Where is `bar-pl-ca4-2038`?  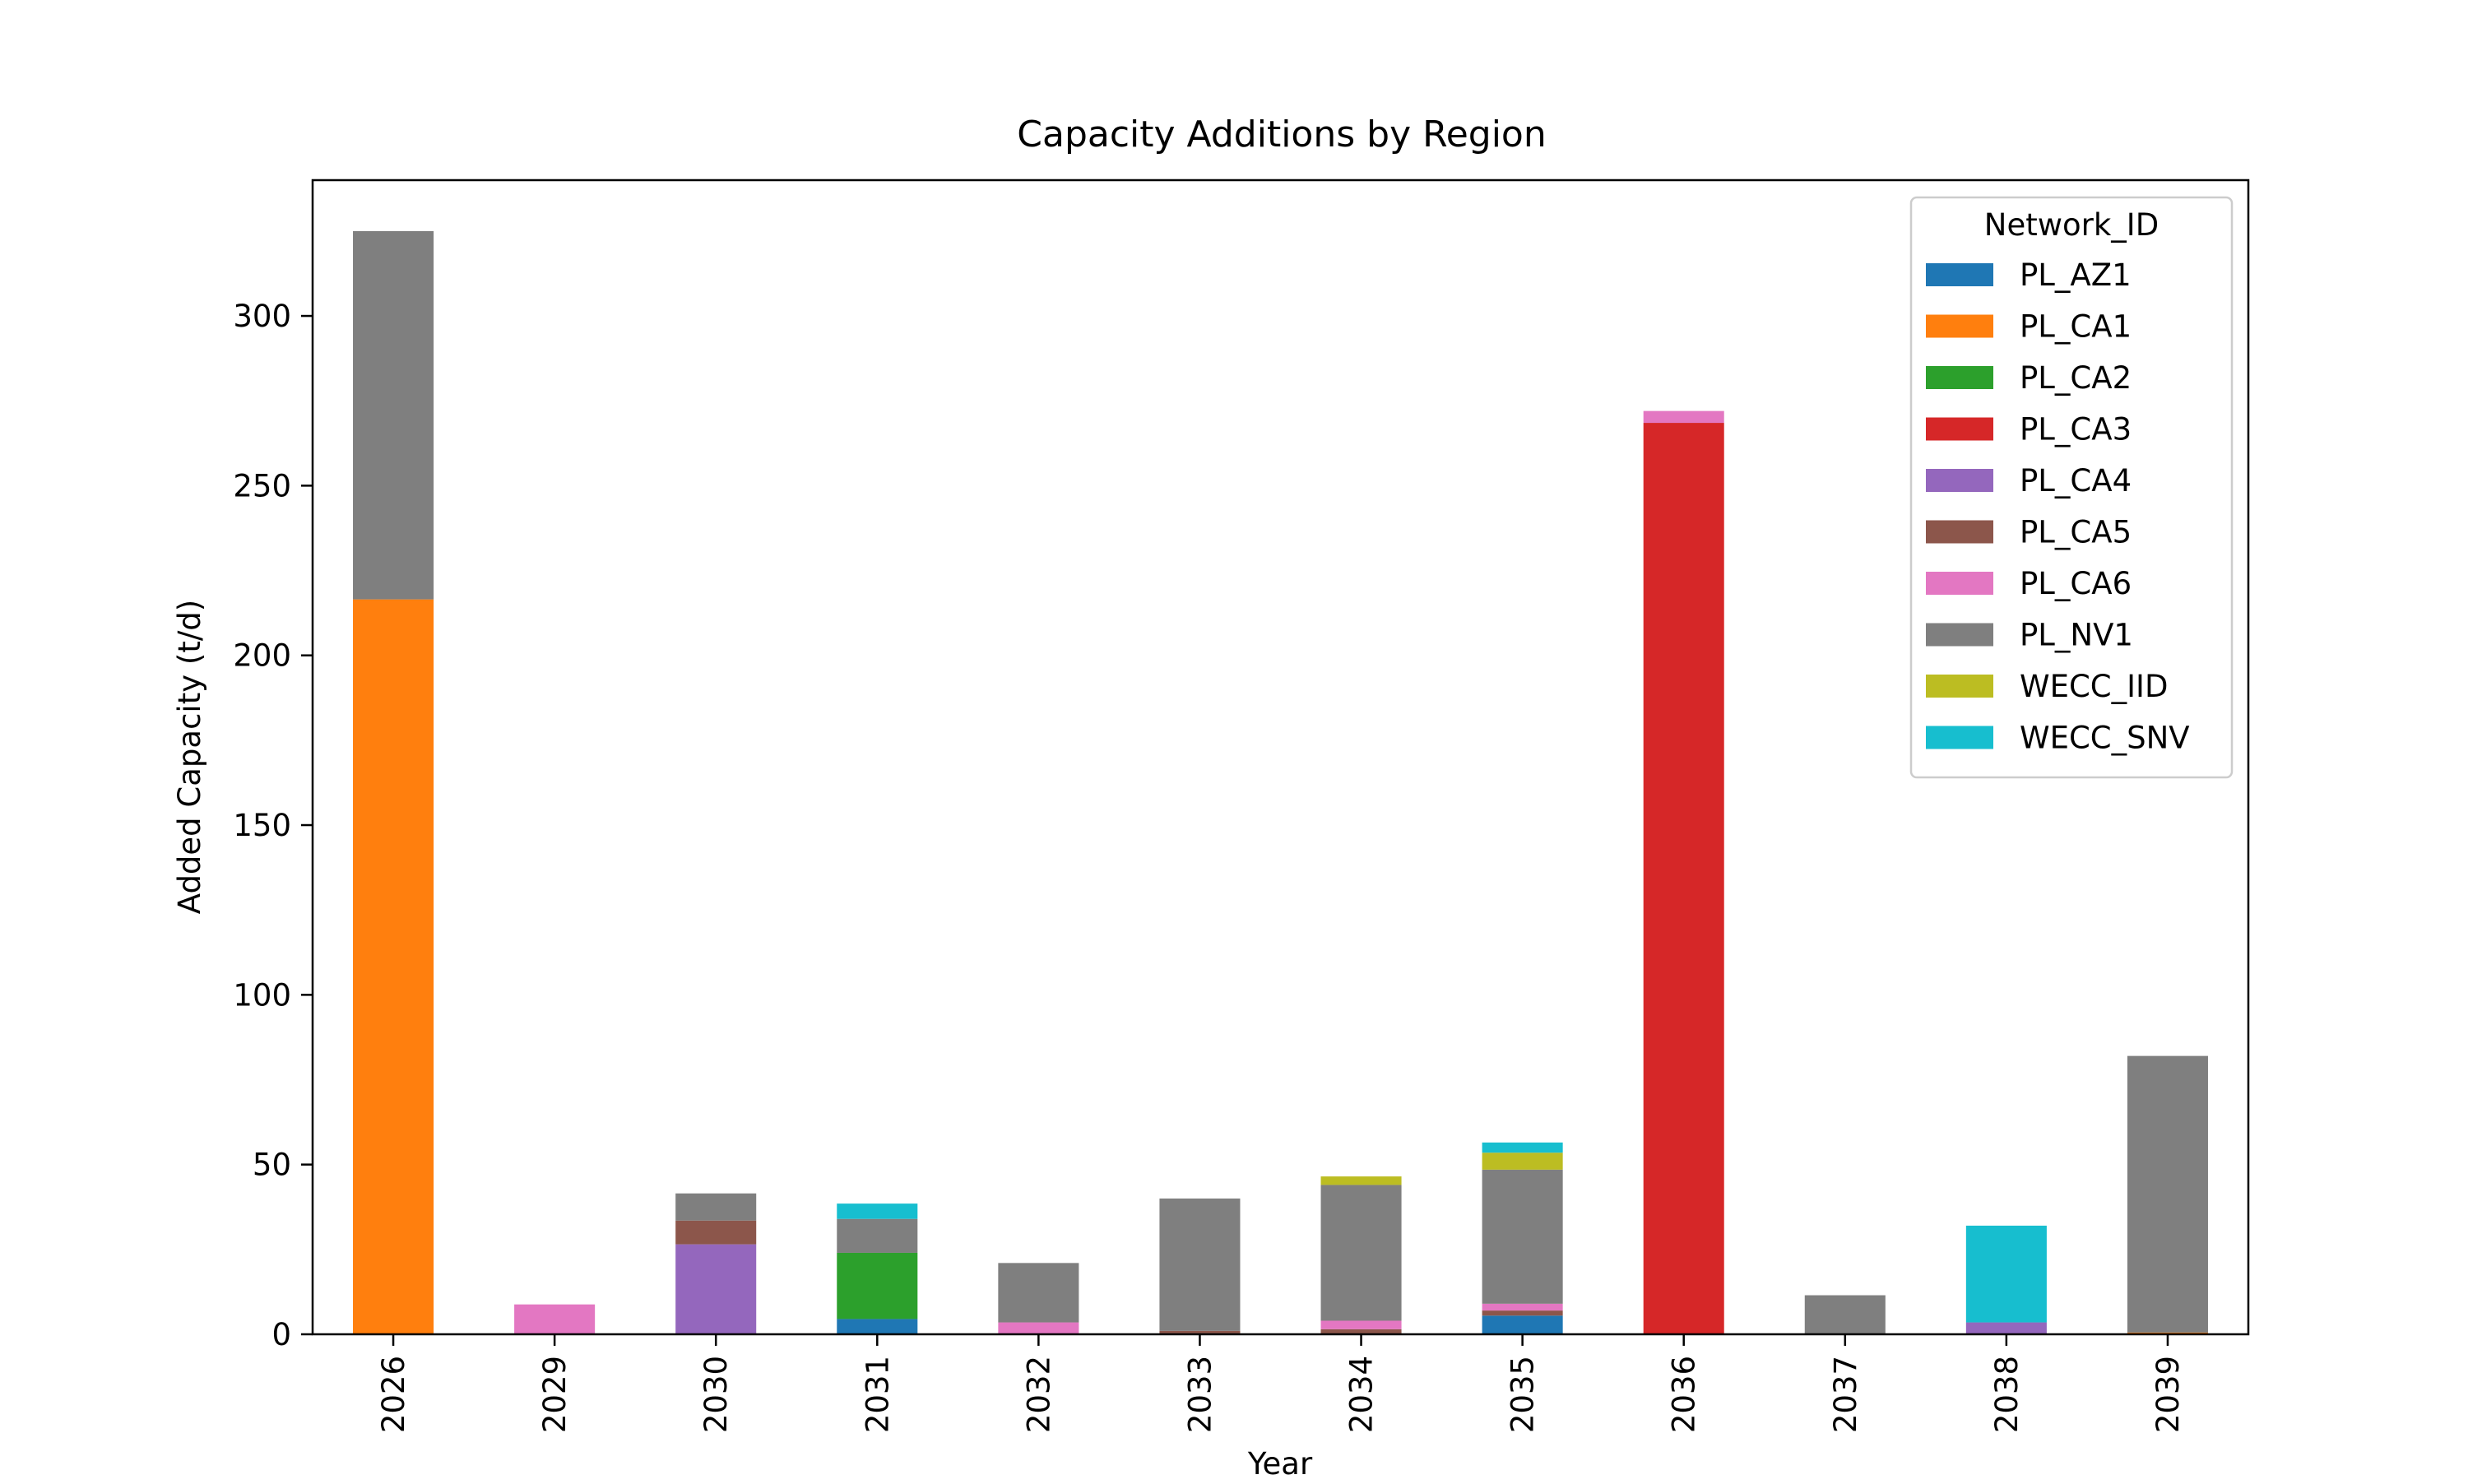
bar-pl-ca4-2038 is located at coordinates (2006, 1328).